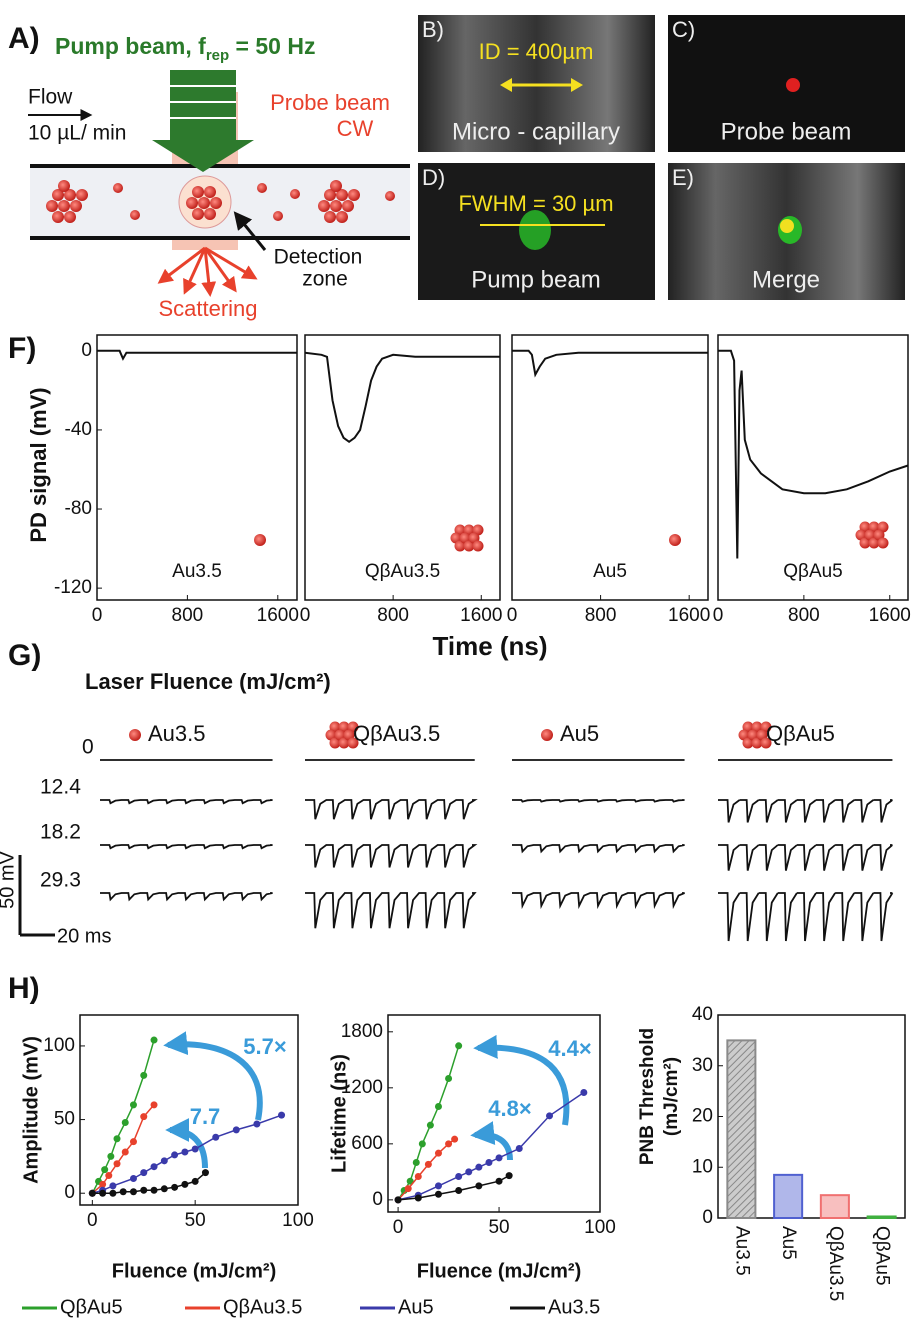  Describe the element at coordinates (220, 201) in the screenshot. I see `clusters` at that location.